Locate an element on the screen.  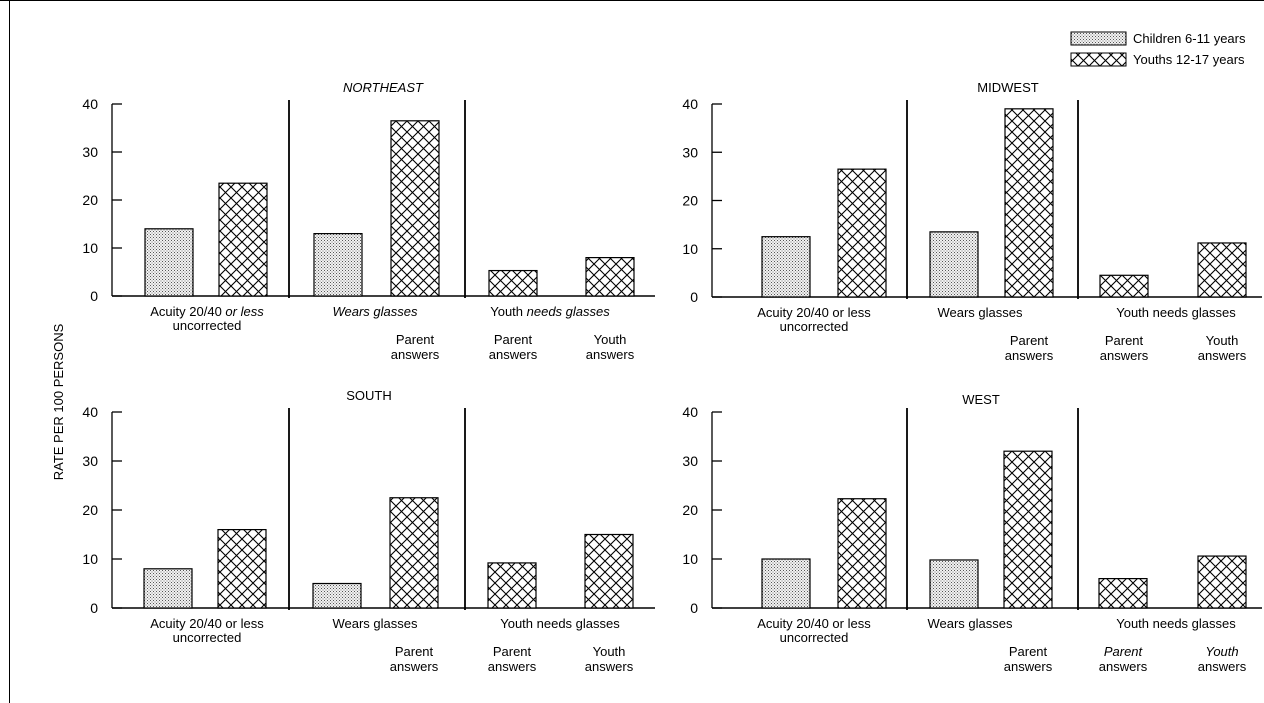
legend-swatch-youths is located at coordinates (1098, 59).